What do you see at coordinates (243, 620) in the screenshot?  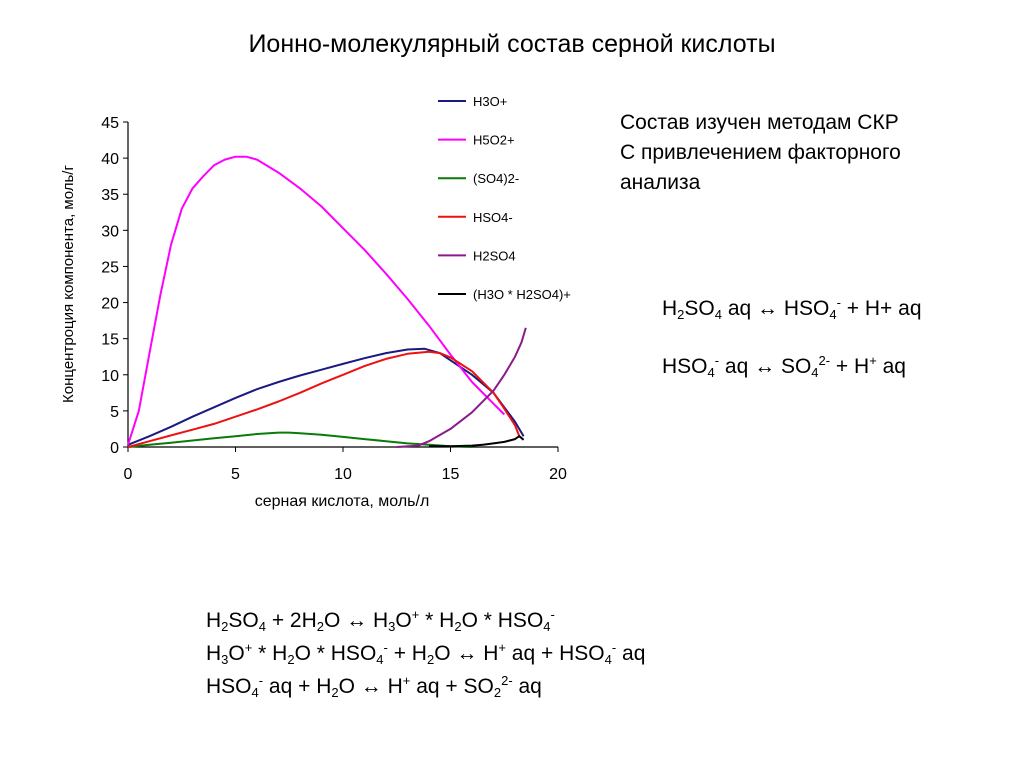 I see `equation-bottom-part: SO` at bounding box center [243, 620].